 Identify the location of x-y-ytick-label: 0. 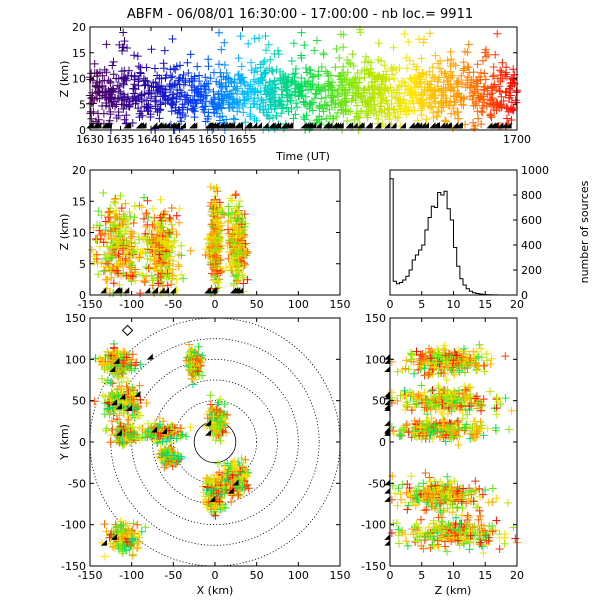
(82, 442).